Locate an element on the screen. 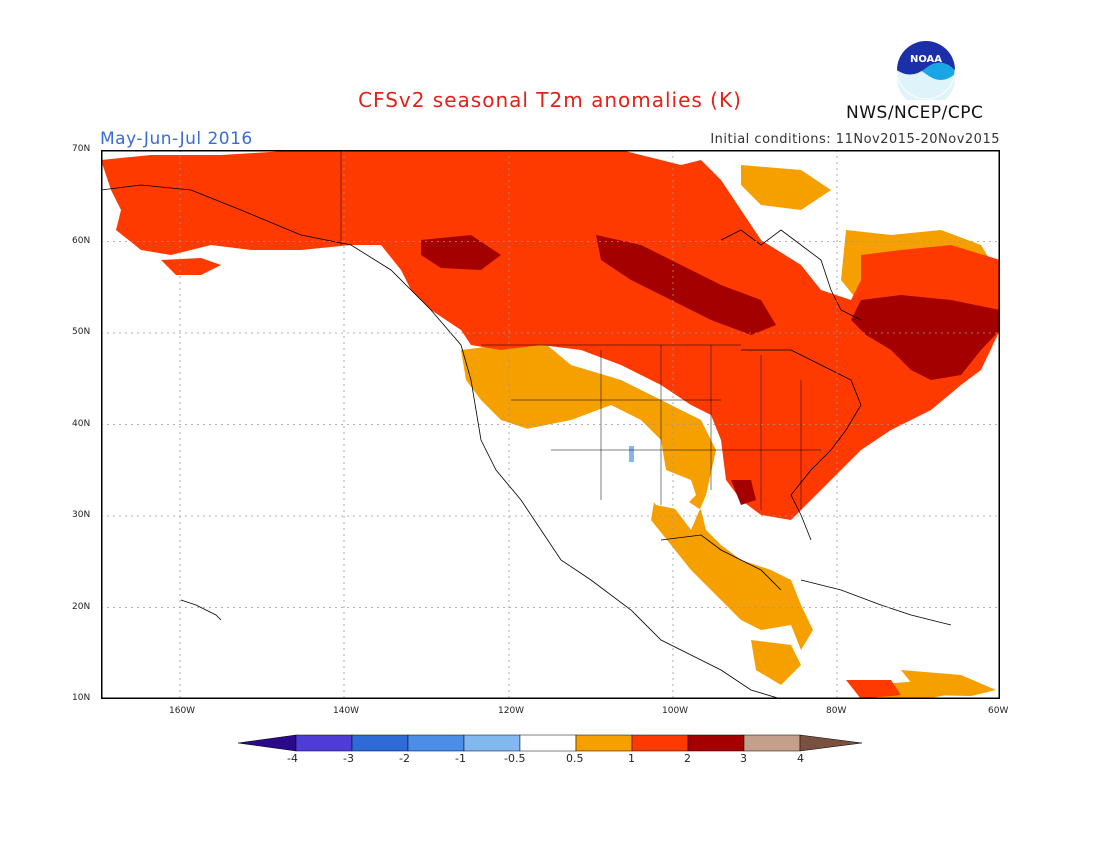 Image resolution: width=1100 pixels, height=850 pixels. noaa-logo-text: NOAA is located at coordinates (926, 59).